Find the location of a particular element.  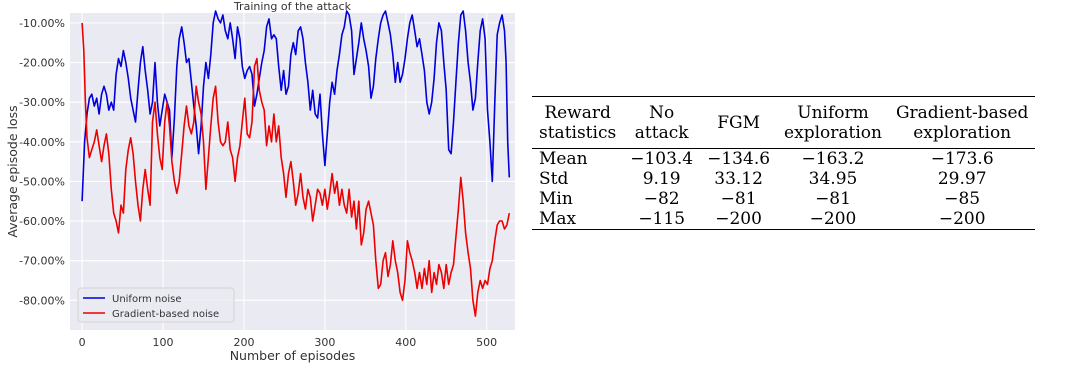

table-cell: −134.6 is located at coordinates (739, 158).